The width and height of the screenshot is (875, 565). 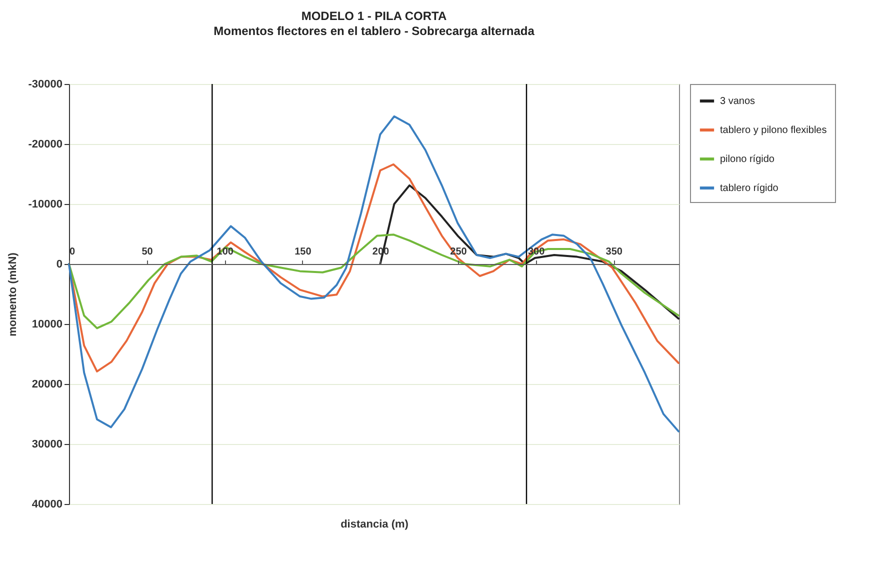 What do you see at coordinates (73, 252) in the screenshot?
I see `x-tick-label: 0` at bounding box center [73, 252].